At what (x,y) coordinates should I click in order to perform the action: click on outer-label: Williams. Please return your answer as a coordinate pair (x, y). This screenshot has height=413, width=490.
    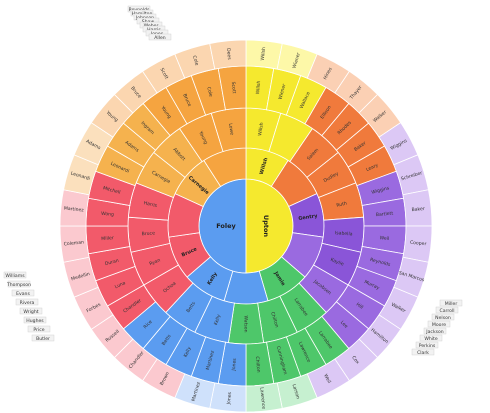
    Looking at the image, I should click on (15, 275).